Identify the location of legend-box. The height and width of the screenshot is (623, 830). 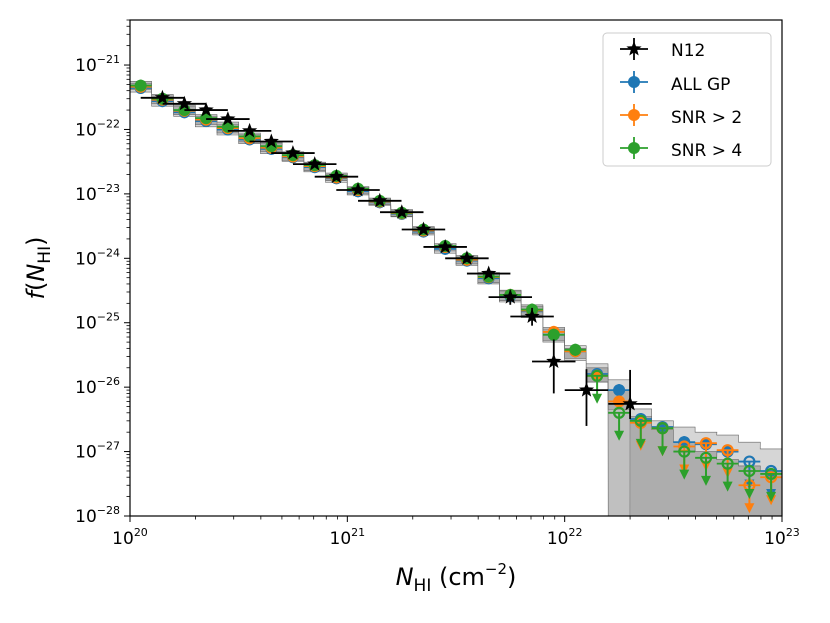
(687, 99).